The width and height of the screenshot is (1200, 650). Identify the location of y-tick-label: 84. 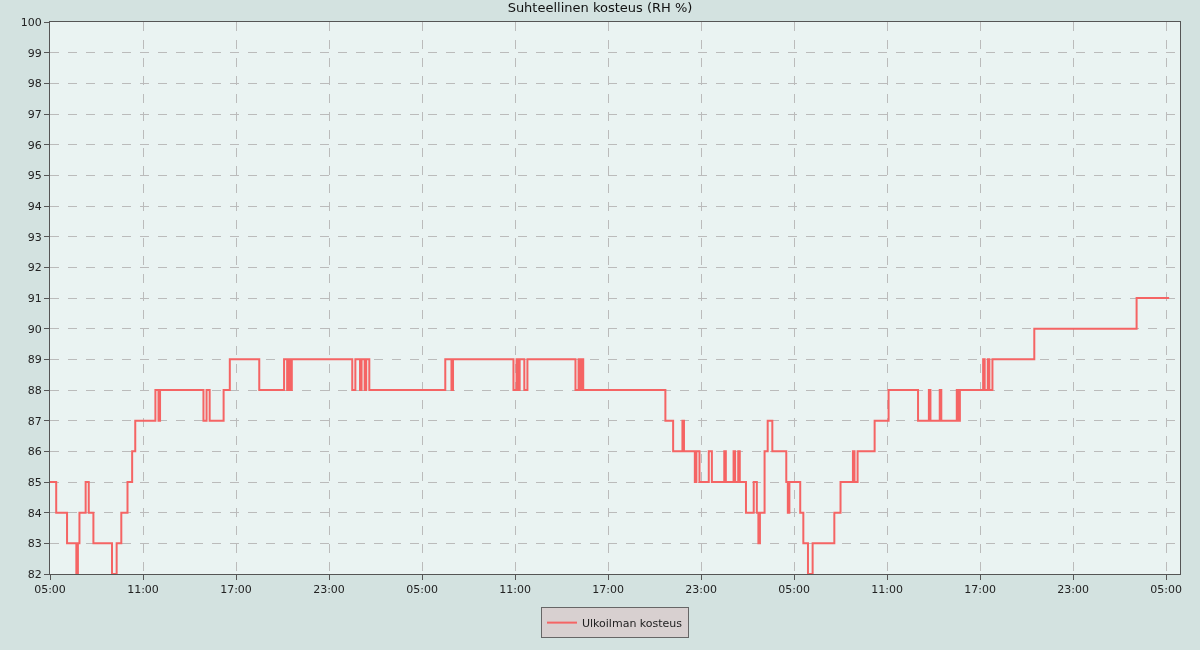
(34, 513).